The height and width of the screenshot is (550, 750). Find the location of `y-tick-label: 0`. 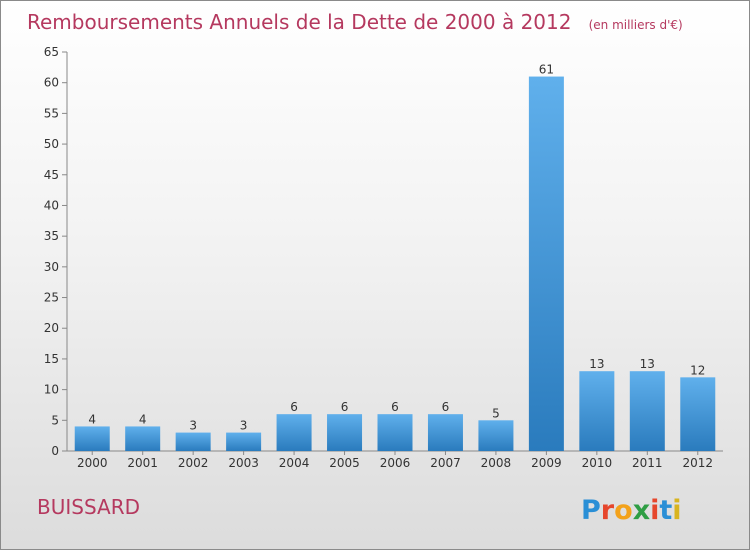

y-tick-label: 0 is located at coordinates (55, 451).